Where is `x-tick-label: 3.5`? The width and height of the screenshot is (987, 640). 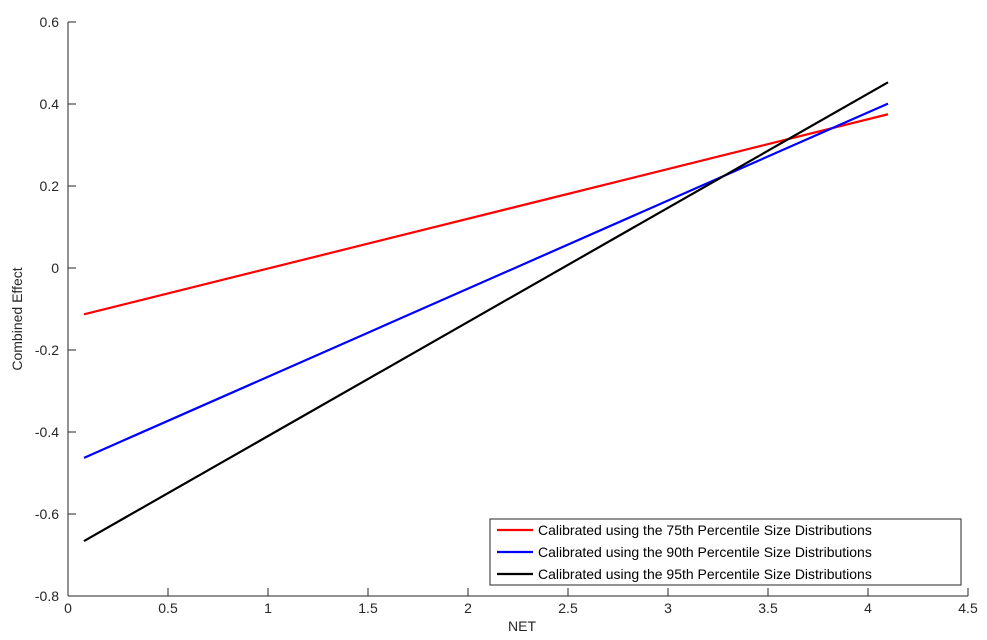 x-tick-label: 3.5 is located at coordinates (768, 608).